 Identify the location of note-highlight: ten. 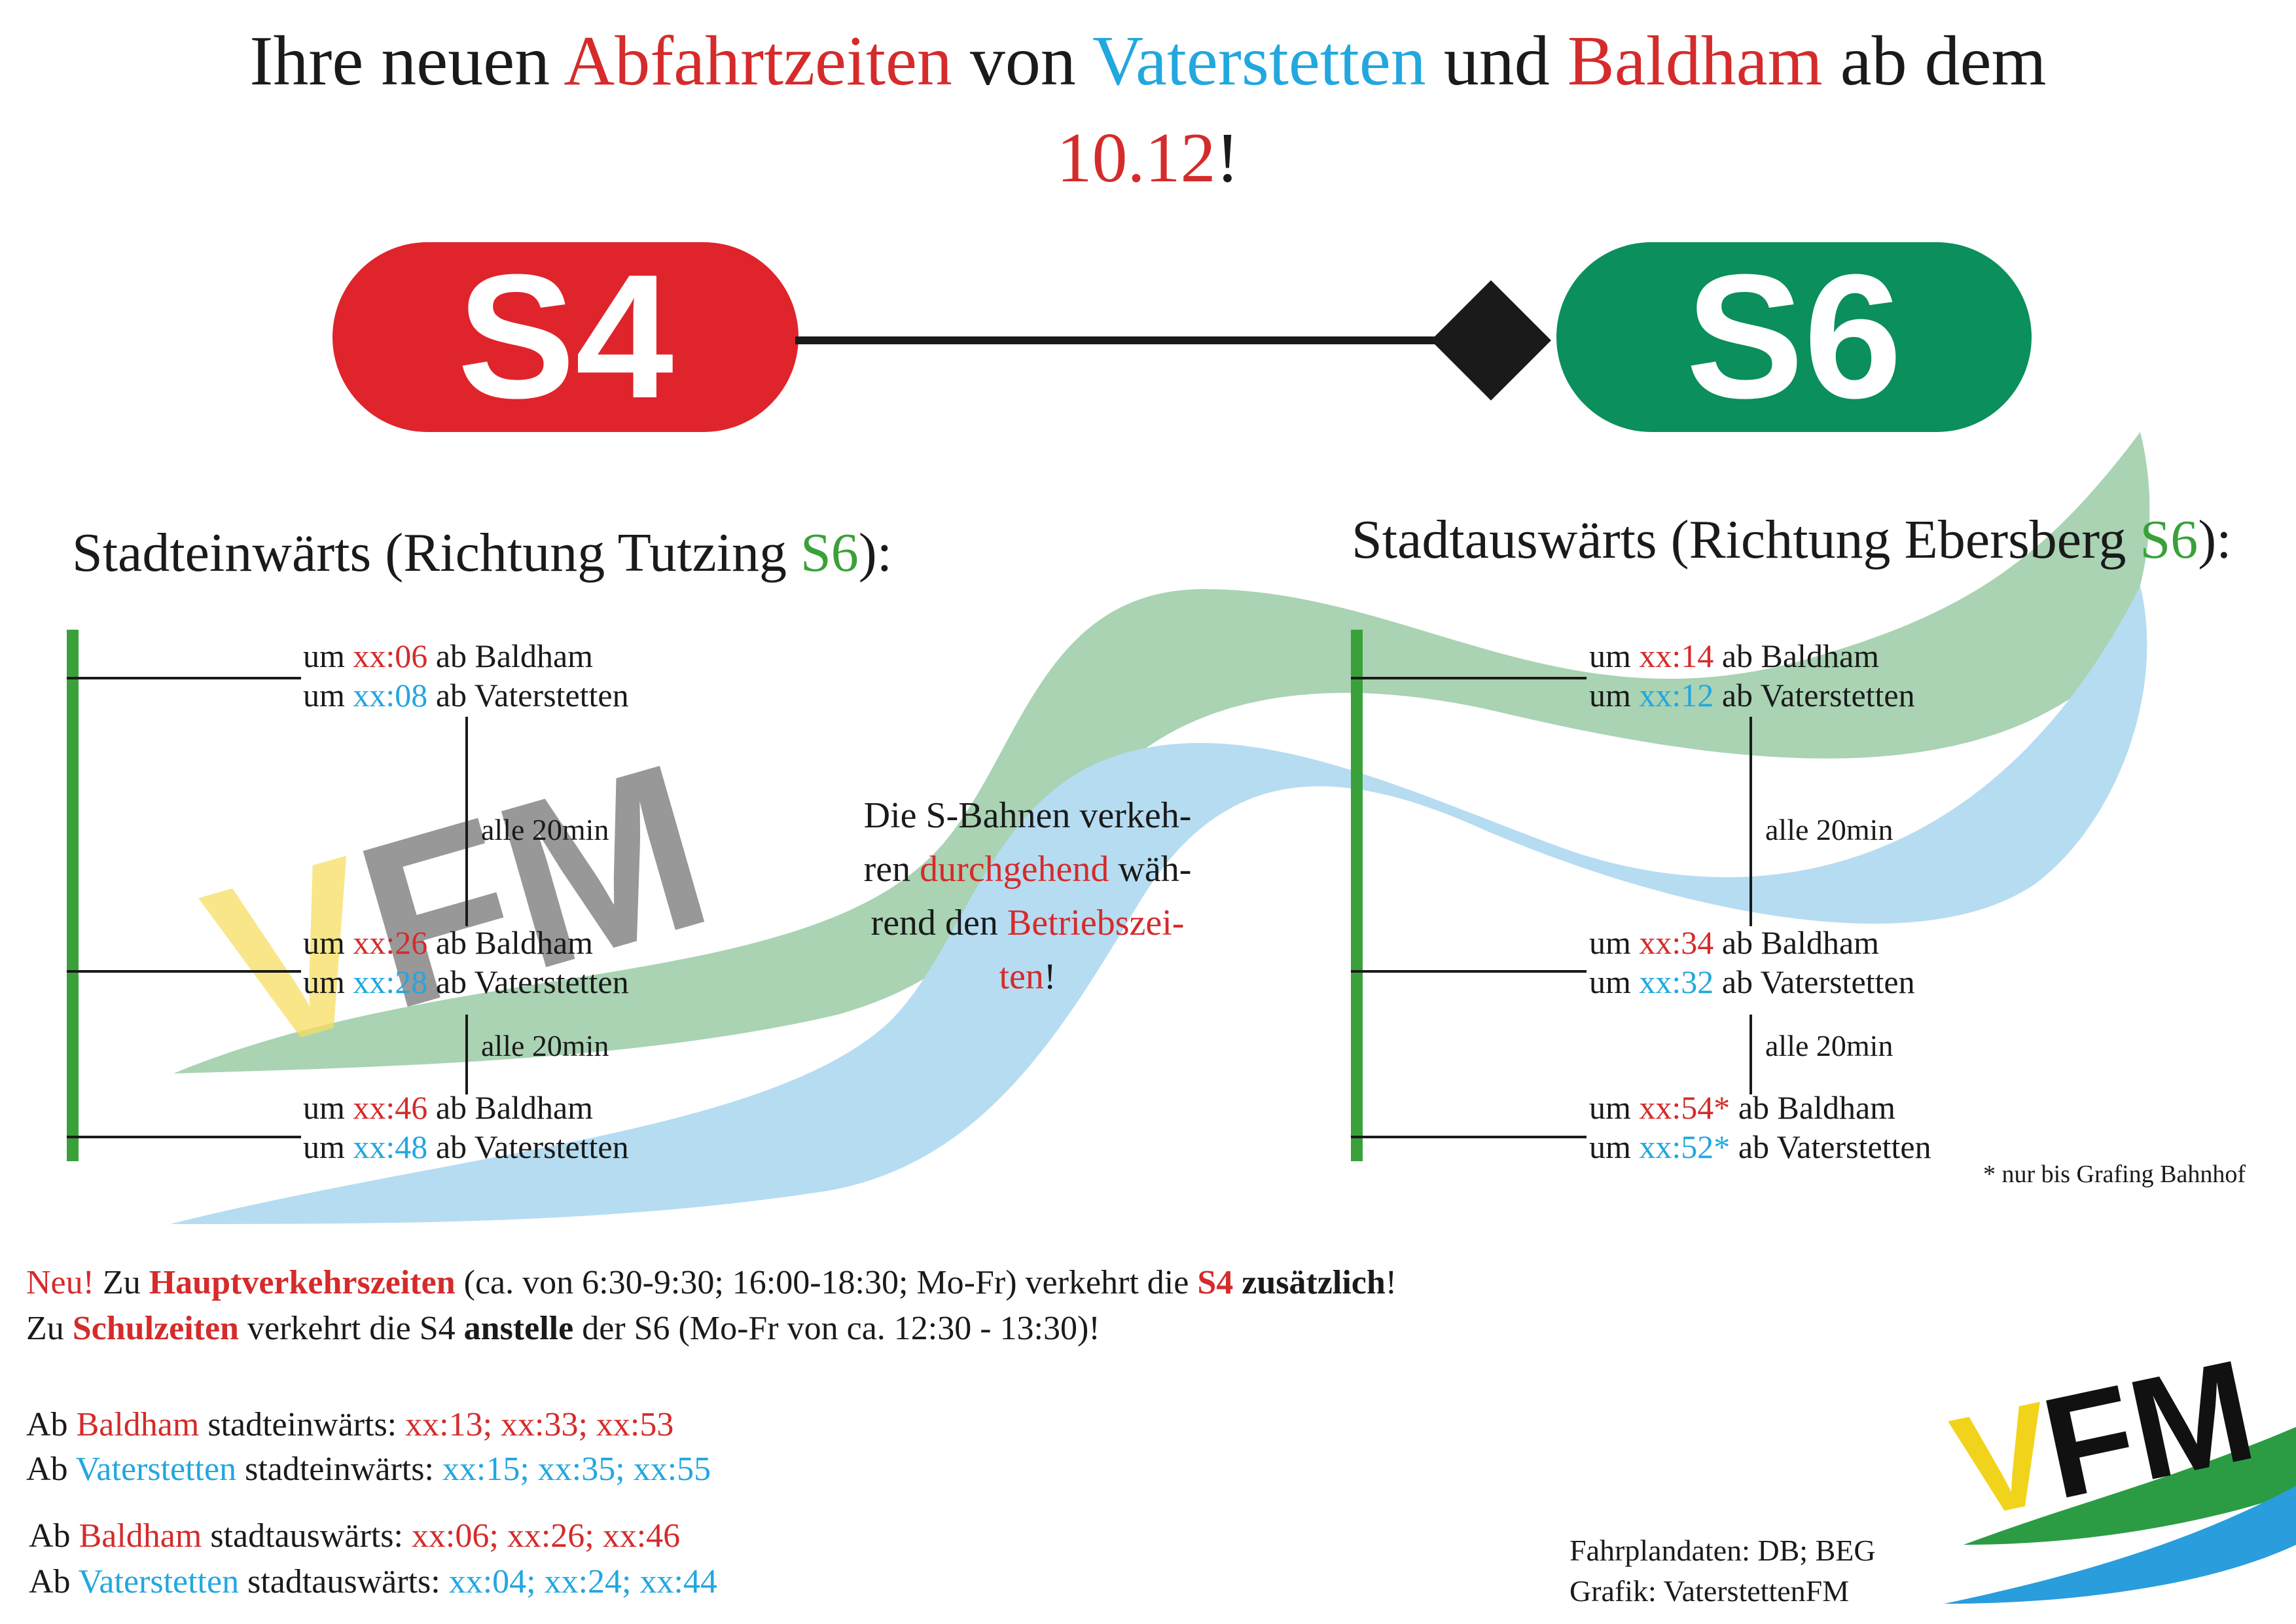
(1021, 976).